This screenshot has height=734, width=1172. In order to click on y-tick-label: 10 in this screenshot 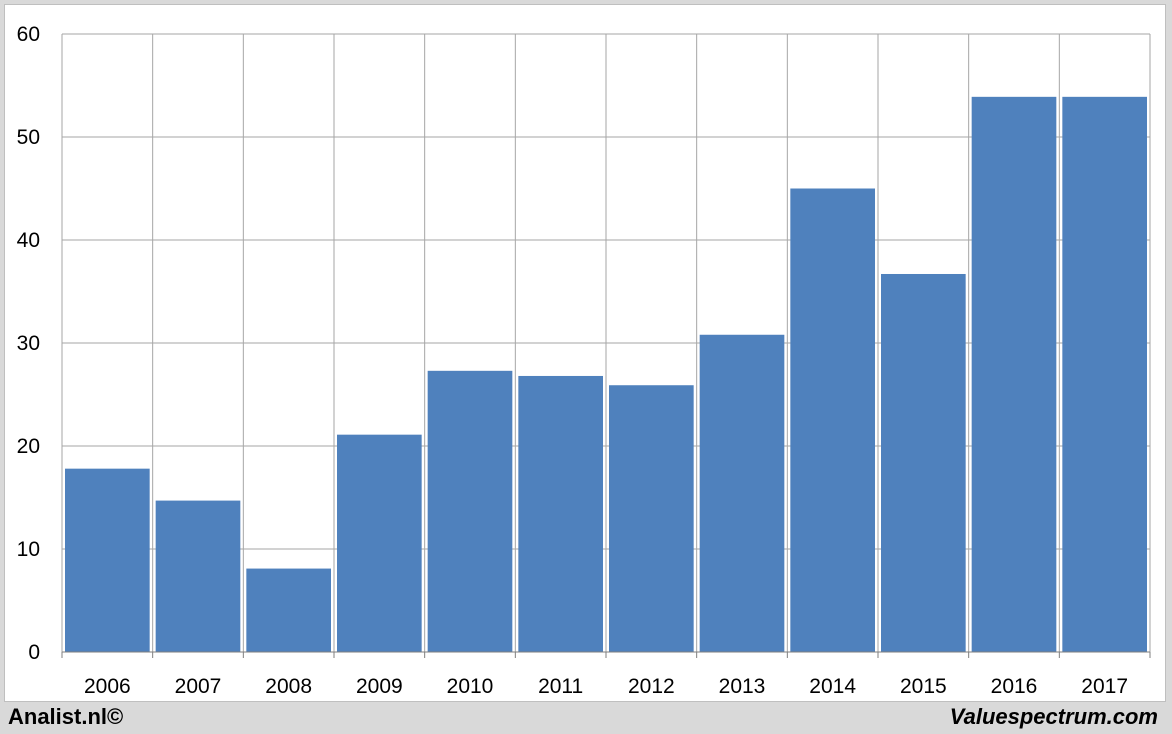, I will do `click(28, 549)`.